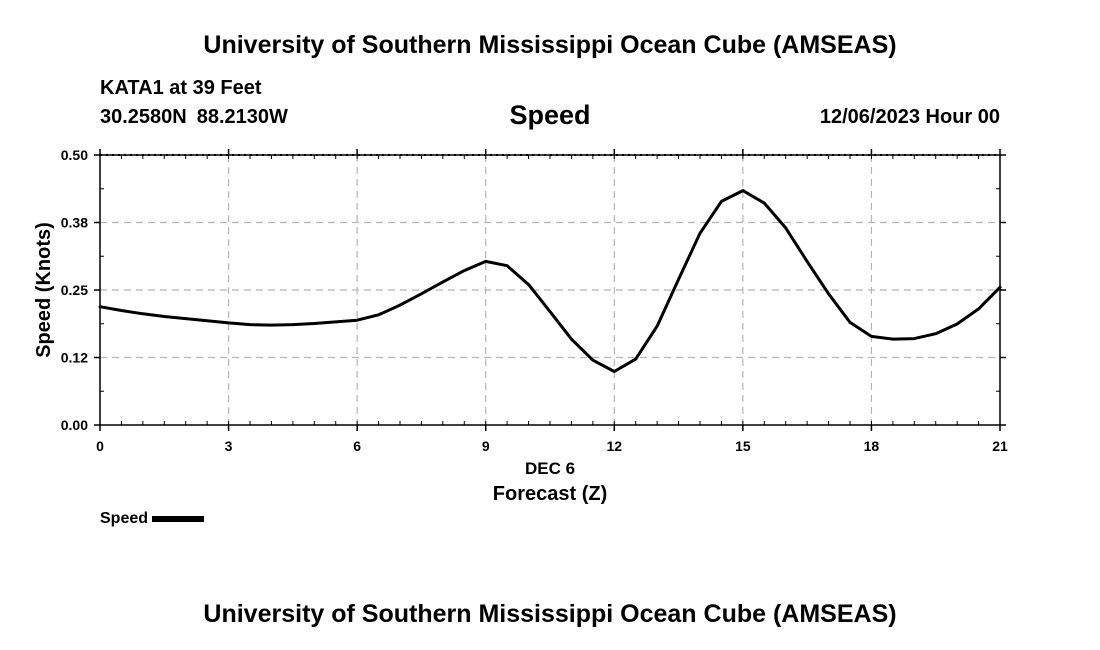 The image size is (1100, 650). I want to click on y-tick-label: 0.50, so click(74, 155).